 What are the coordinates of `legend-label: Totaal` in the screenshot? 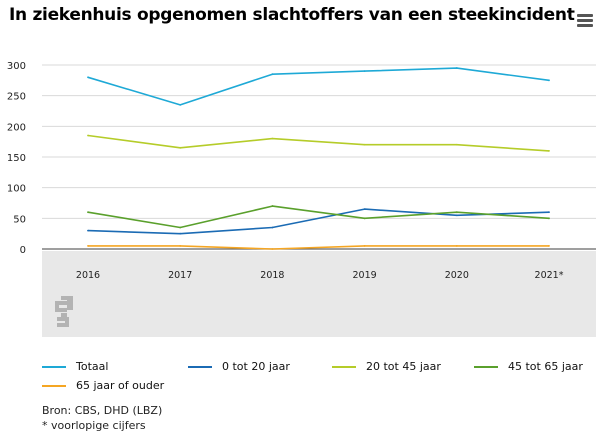 It's located at (92, 366).